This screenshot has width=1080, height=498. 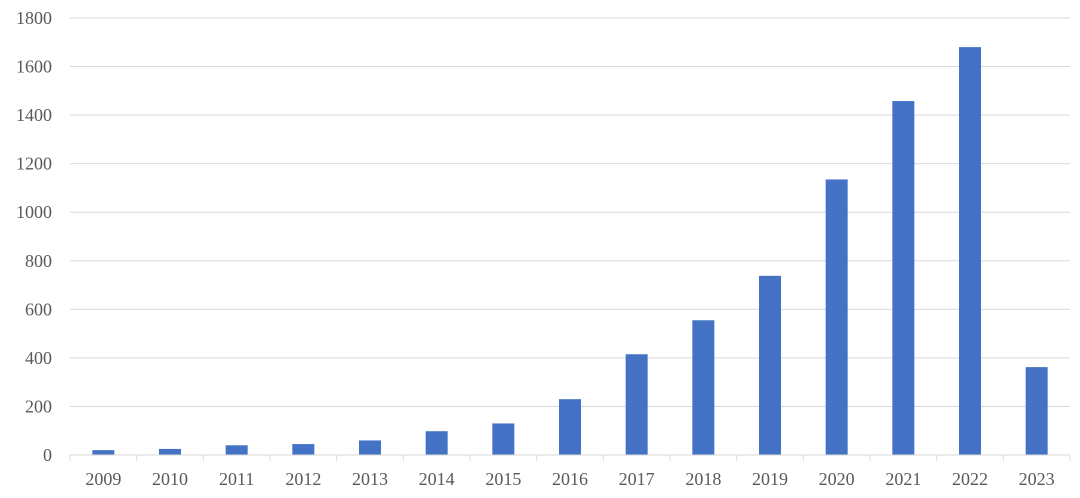 I want to click on bar-2021, so click(x=903, y=278).